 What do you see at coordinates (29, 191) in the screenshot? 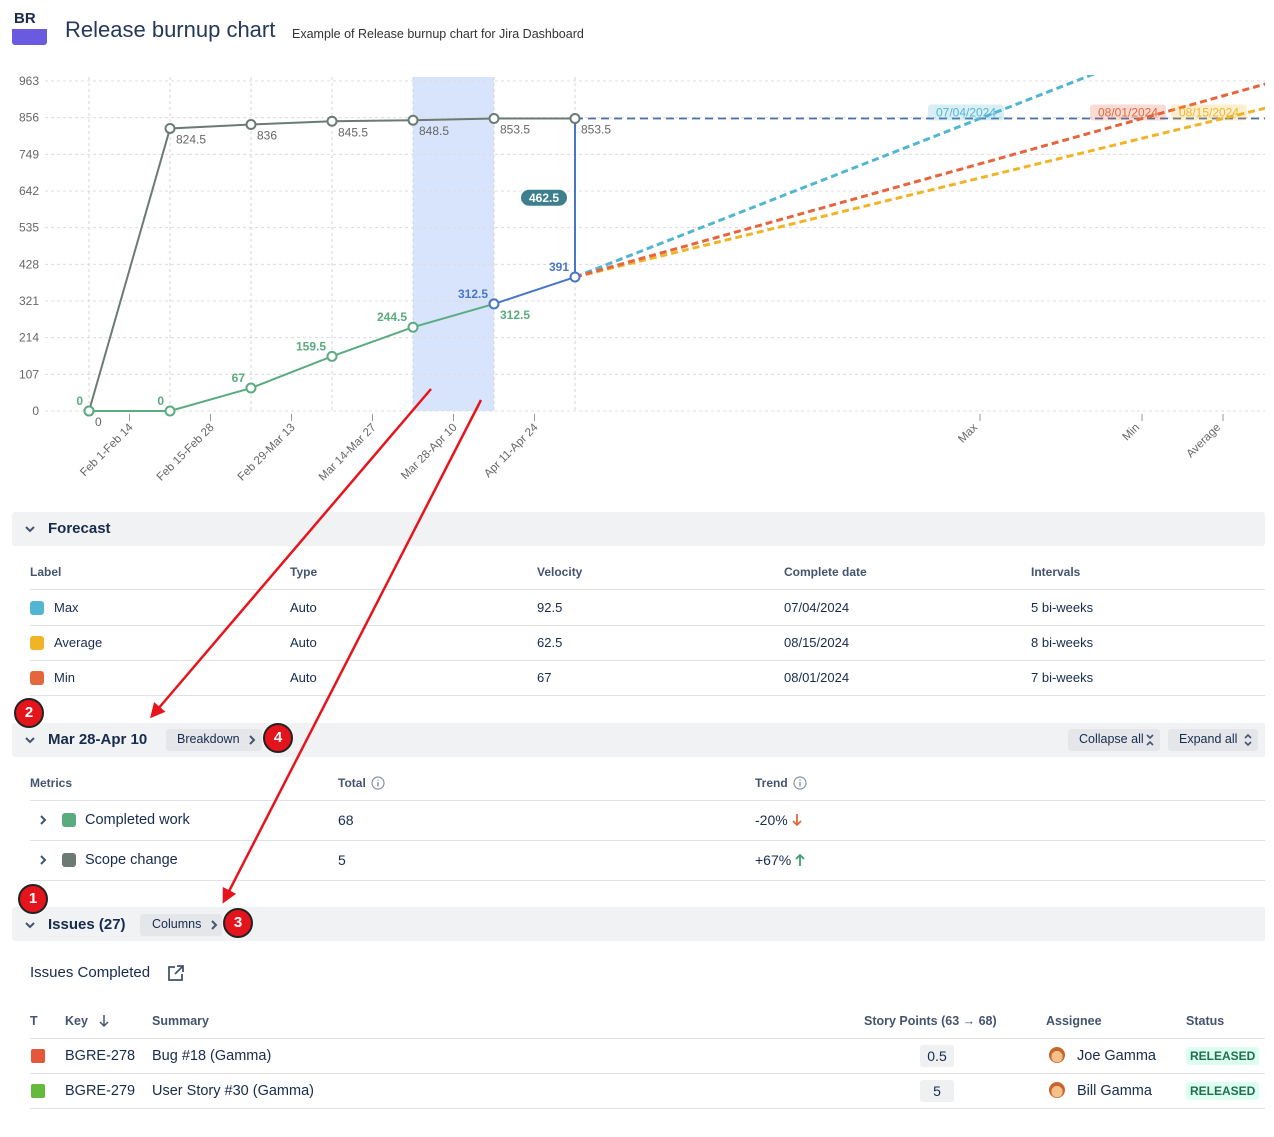
I see `y-tick-label: 642` at bounding box center [29, 191].